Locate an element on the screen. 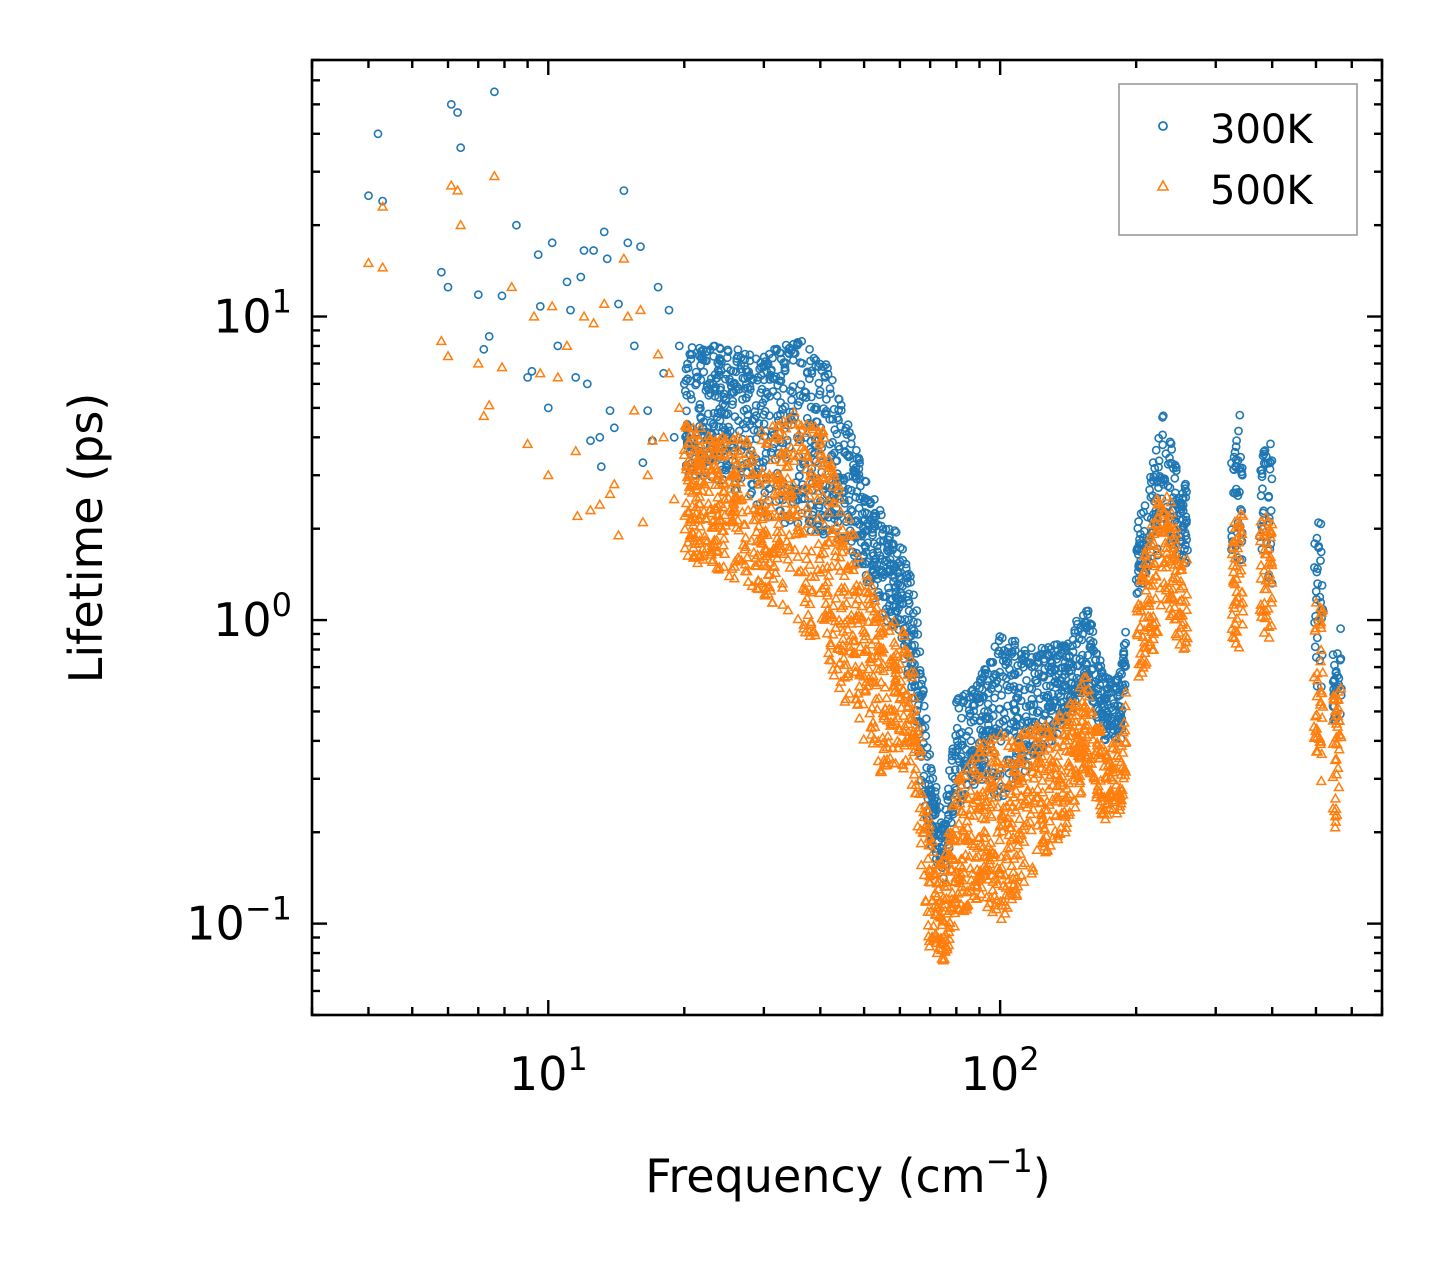 The width and height of the screenshot is (1442, 1265). data-point-500K-1921 is located at coordinates (759, 481).